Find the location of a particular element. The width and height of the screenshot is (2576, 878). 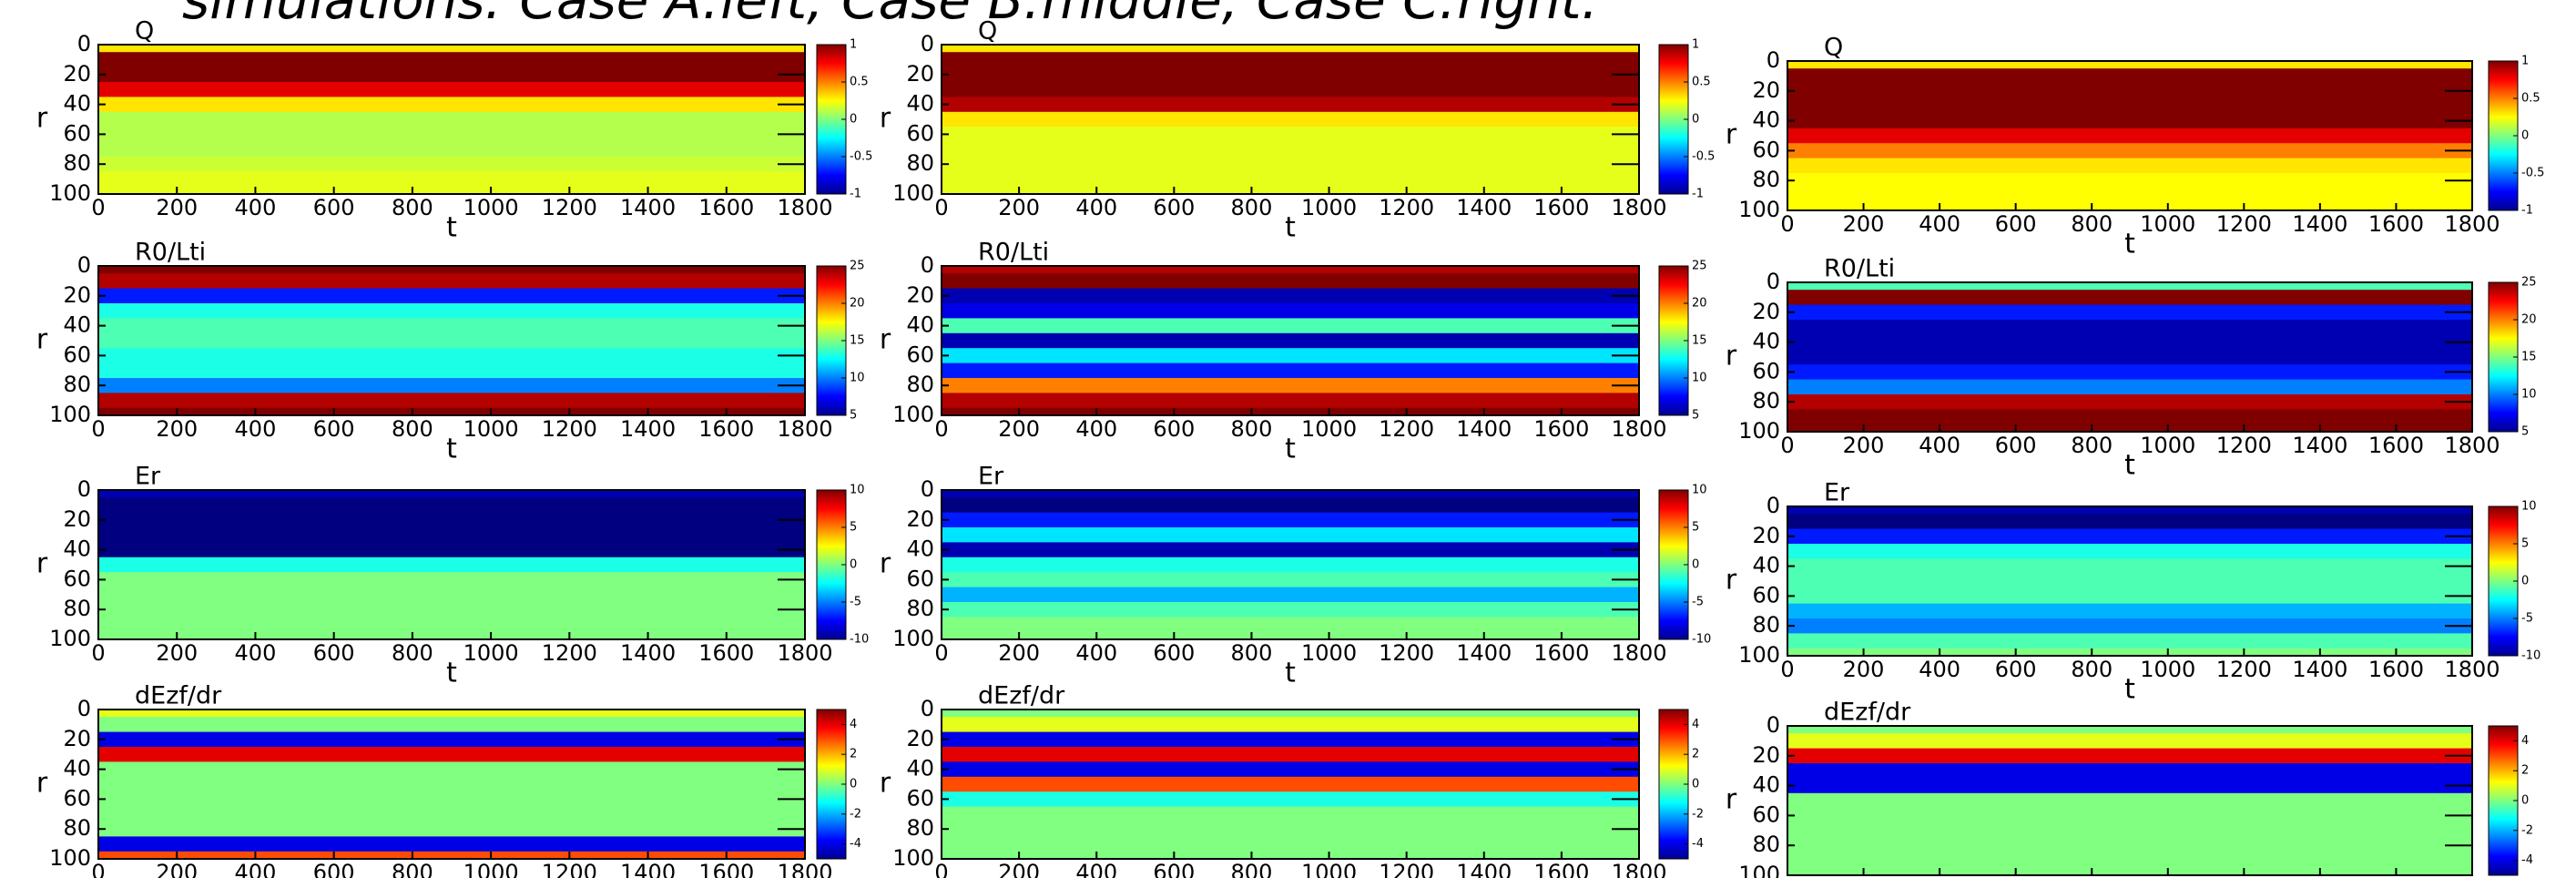

colorbar-tick-label: 4 is located at coordinates (853, 724).